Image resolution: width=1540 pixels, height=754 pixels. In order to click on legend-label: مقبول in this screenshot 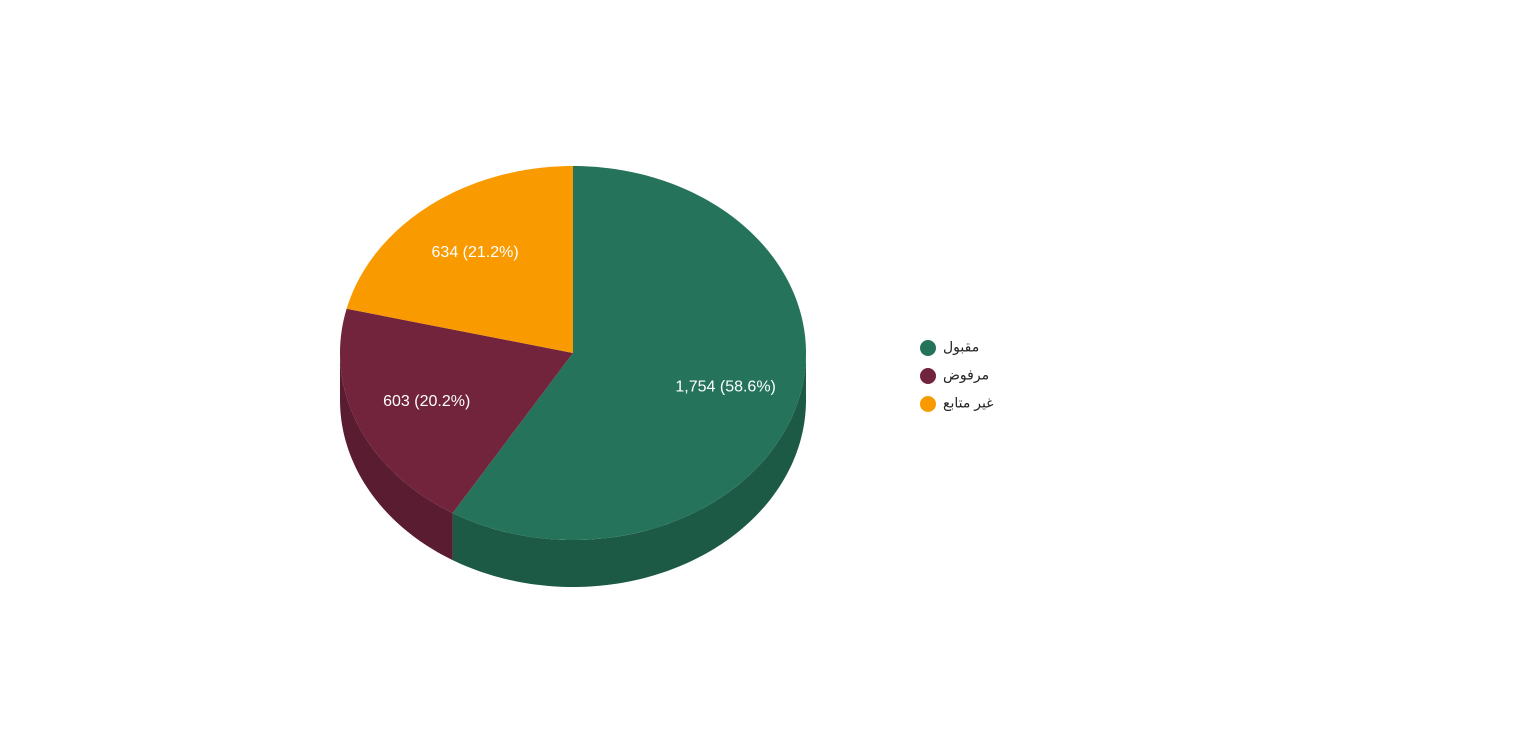, I will do `click(961, 347)`.